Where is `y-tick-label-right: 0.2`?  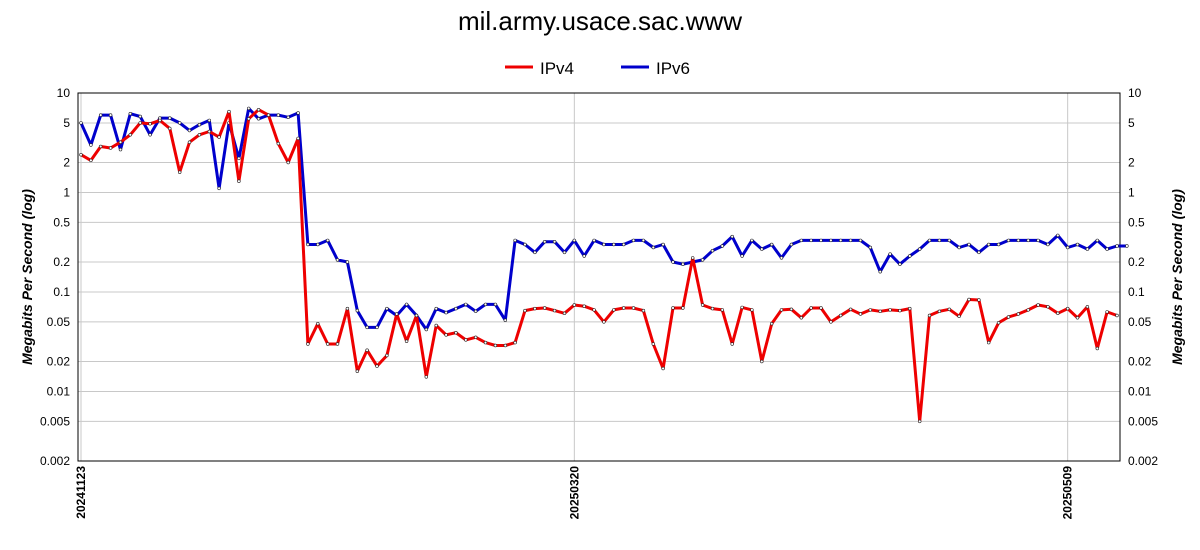
y-tick-label-right: 0.2 is located at coordinates (1136, 262).